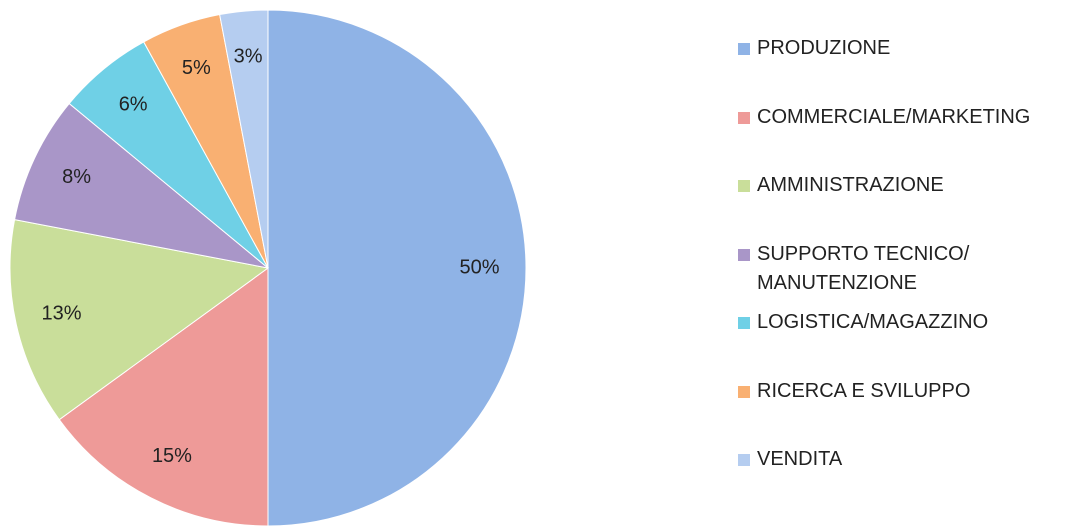 The image size is (1079, 527). I want to click on data-label: 8%, so click(76, 177).